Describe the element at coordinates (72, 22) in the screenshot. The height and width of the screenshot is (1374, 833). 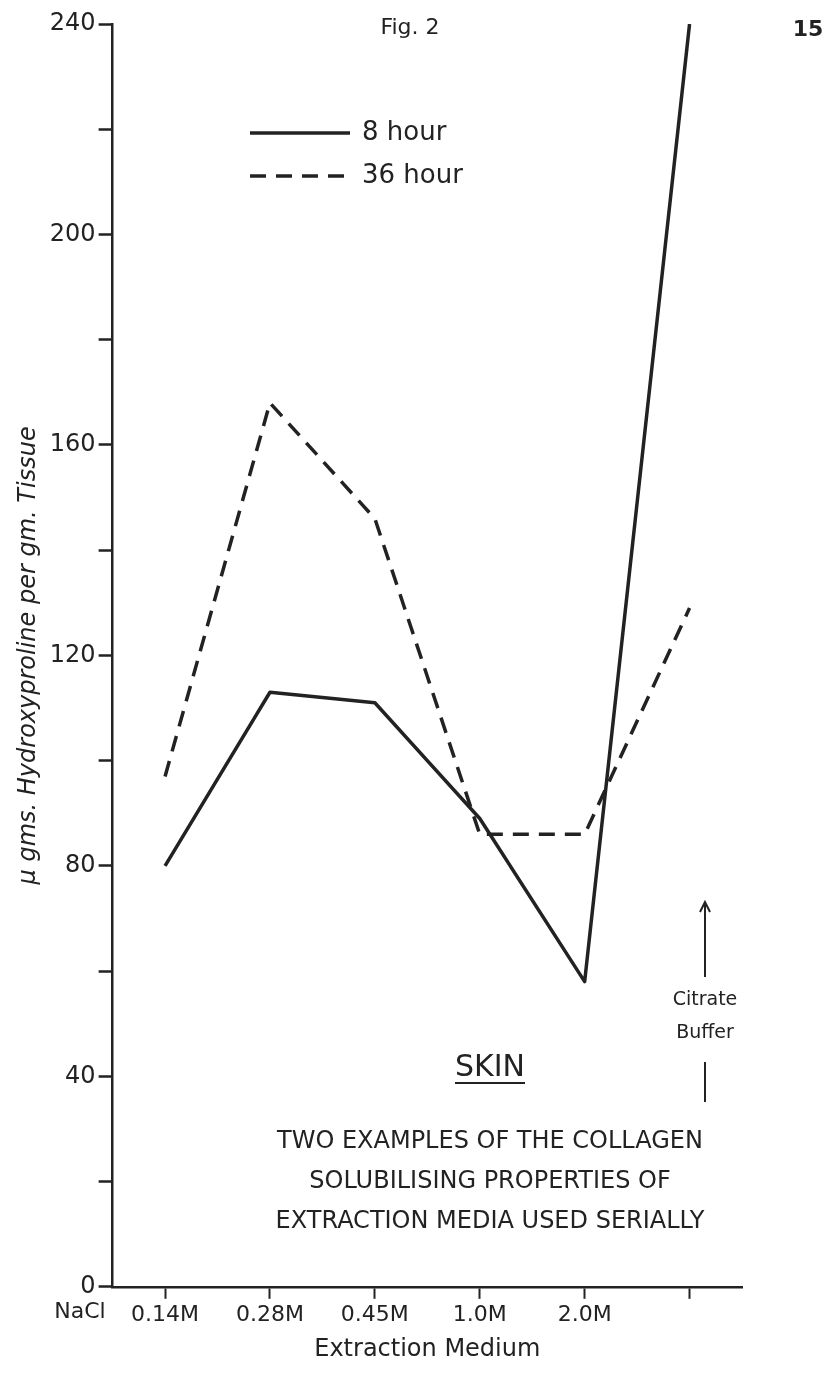
I see `y-tick-label: 240` at that location.